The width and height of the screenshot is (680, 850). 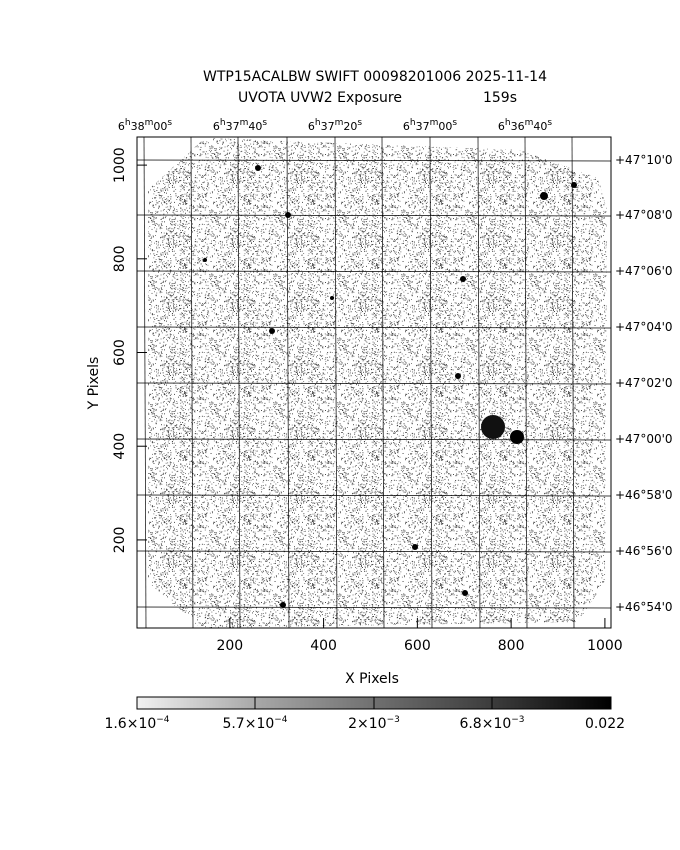 I want to click on dec-label: +46°56'0, so click(x=644, y=551).